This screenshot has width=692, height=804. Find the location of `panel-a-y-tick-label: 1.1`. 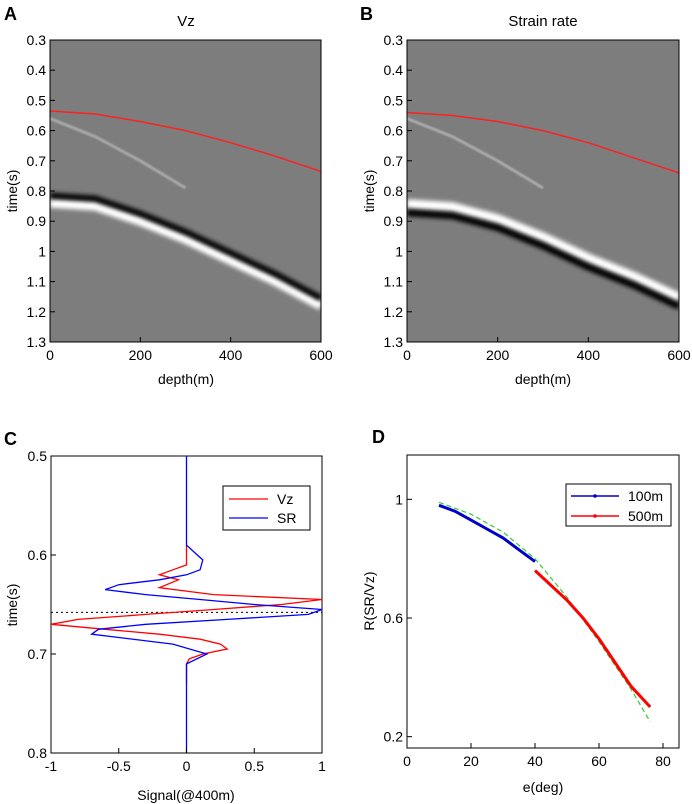

panel-a-y-tick-label: 1.1 is located at coordinates (37, 282).